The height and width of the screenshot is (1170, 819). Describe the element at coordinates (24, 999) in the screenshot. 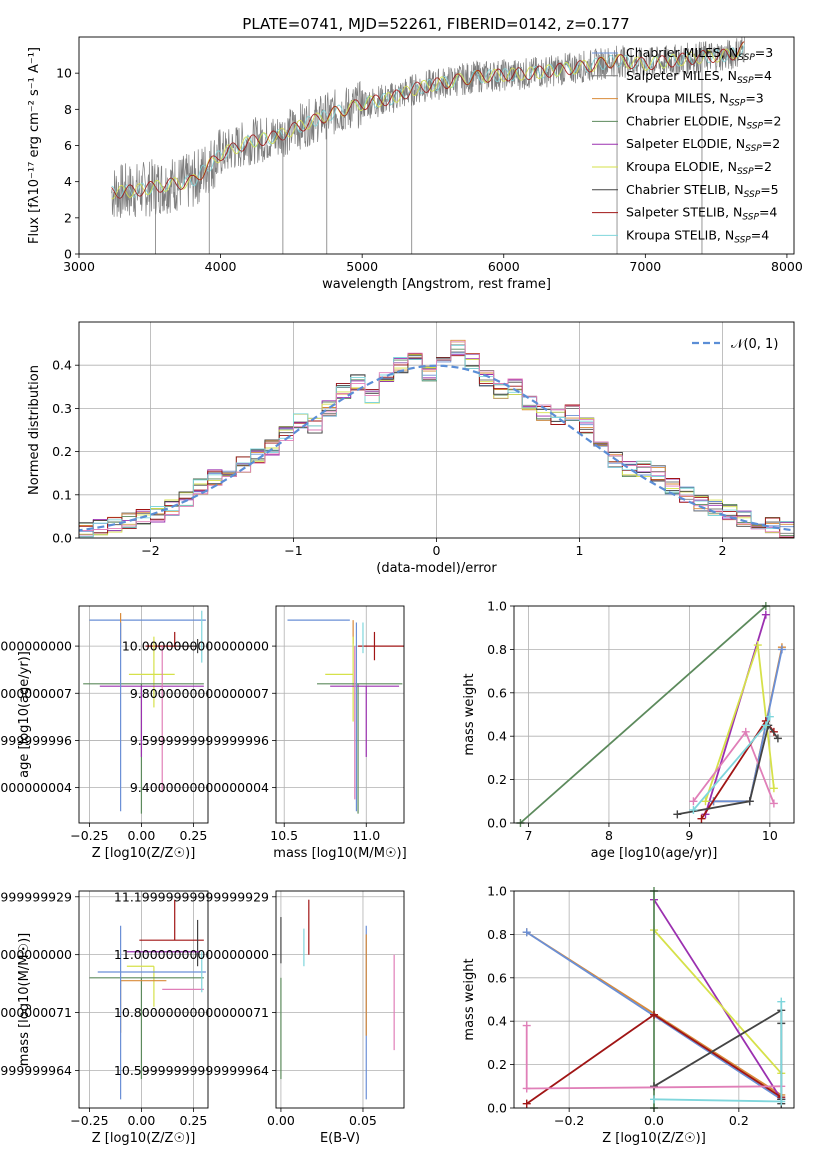

I see `y-axis-label: mass [log10(M/M☉)]` at that location.